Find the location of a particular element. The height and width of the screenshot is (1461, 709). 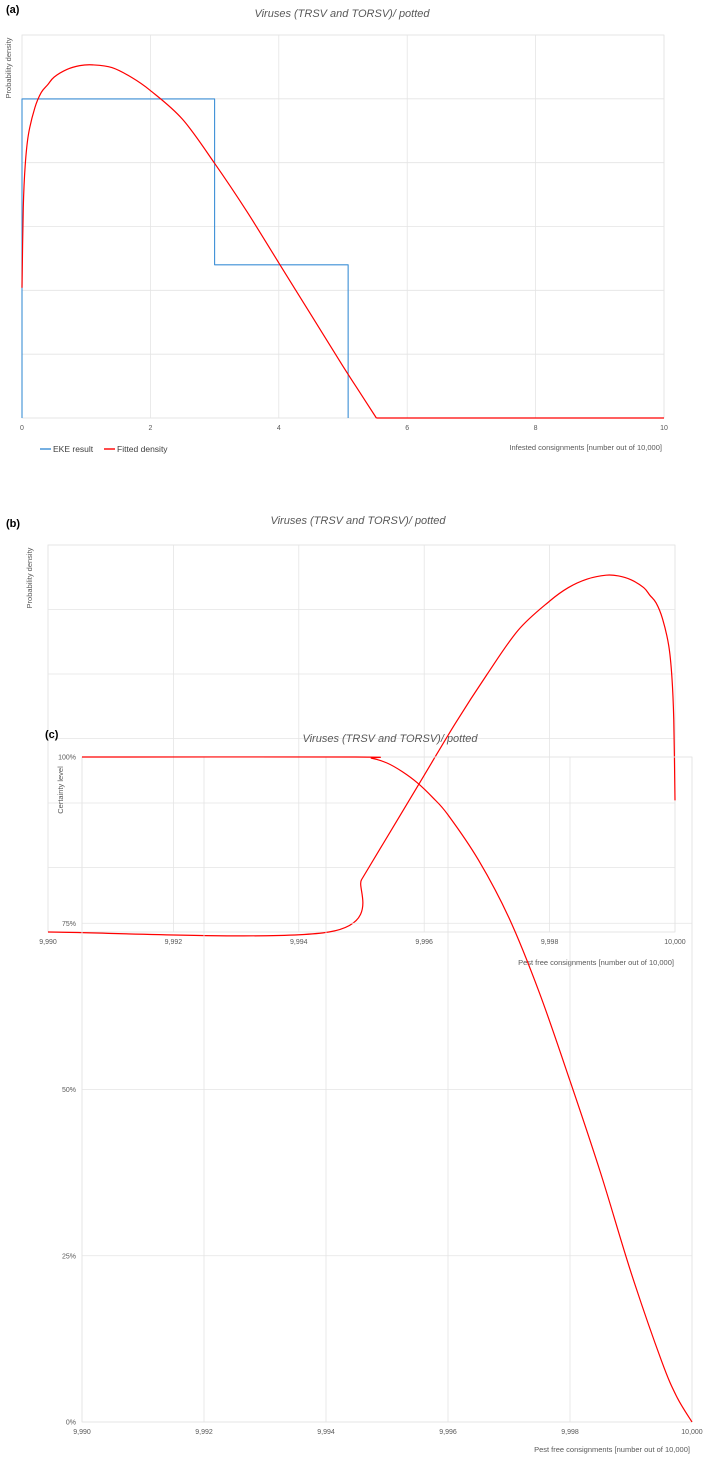

x-tick-label: 10 is located at coordinates (664, 428).